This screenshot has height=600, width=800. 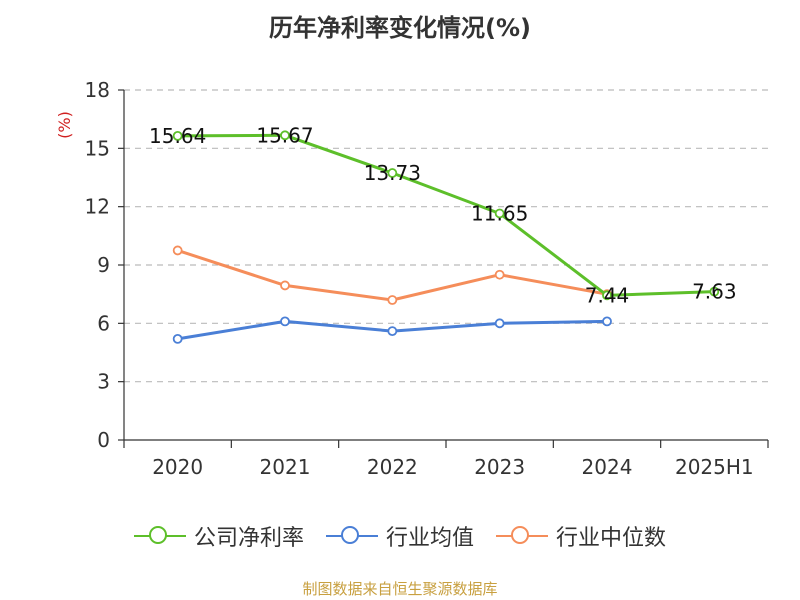 I want to click on legend-label: 行业均值, so click(x=429, y=538).